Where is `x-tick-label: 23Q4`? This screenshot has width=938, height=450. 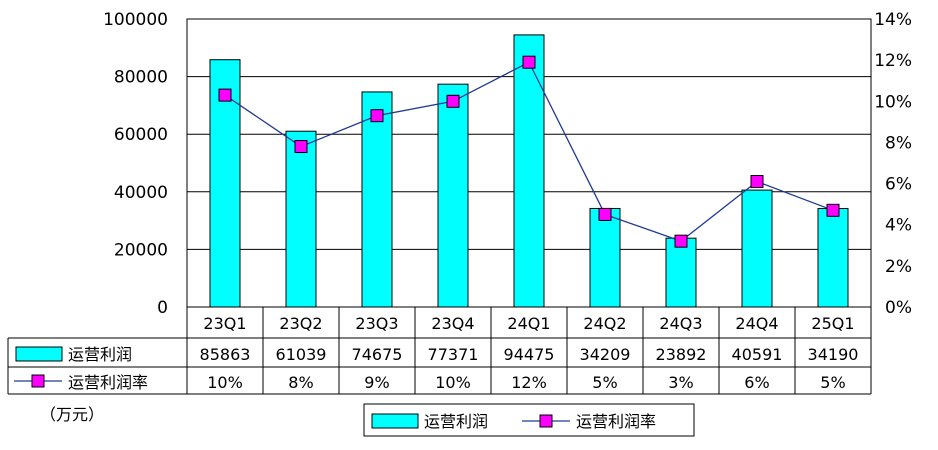 x-tick-label: 23Q4 is located at coordinates (452, 323).